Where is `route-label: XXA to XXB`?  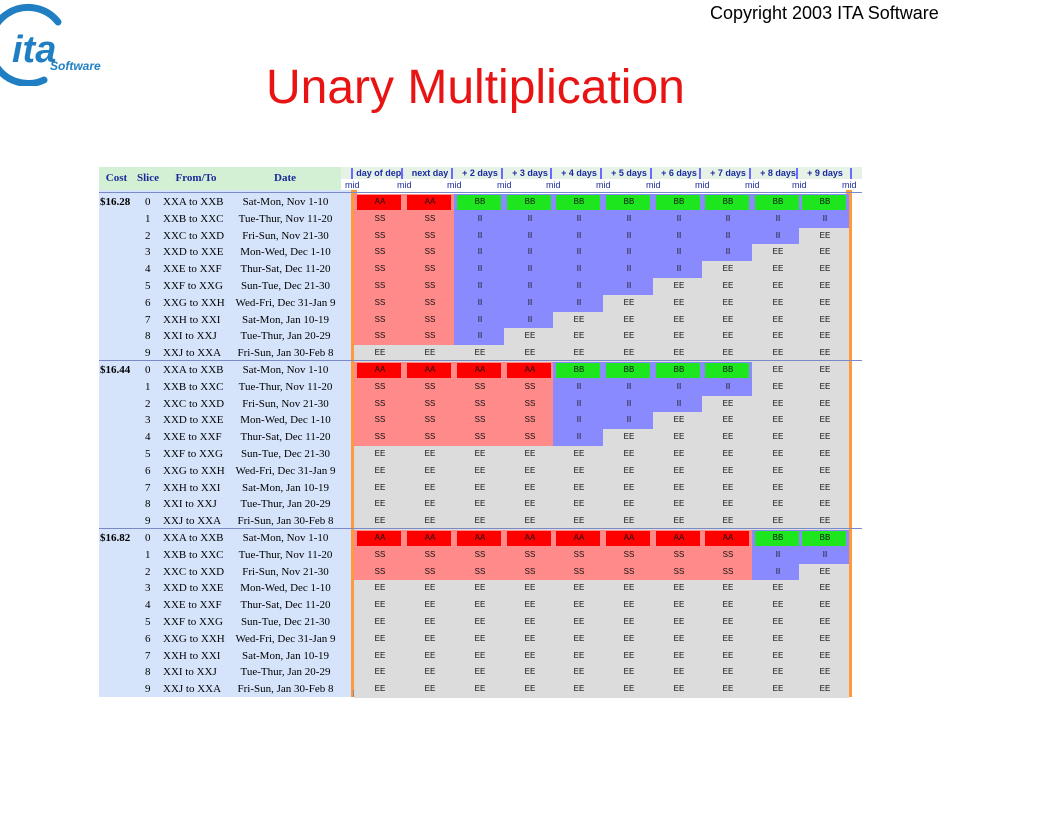
route-label: XXA to XXB is located at coordinates (193, 370).